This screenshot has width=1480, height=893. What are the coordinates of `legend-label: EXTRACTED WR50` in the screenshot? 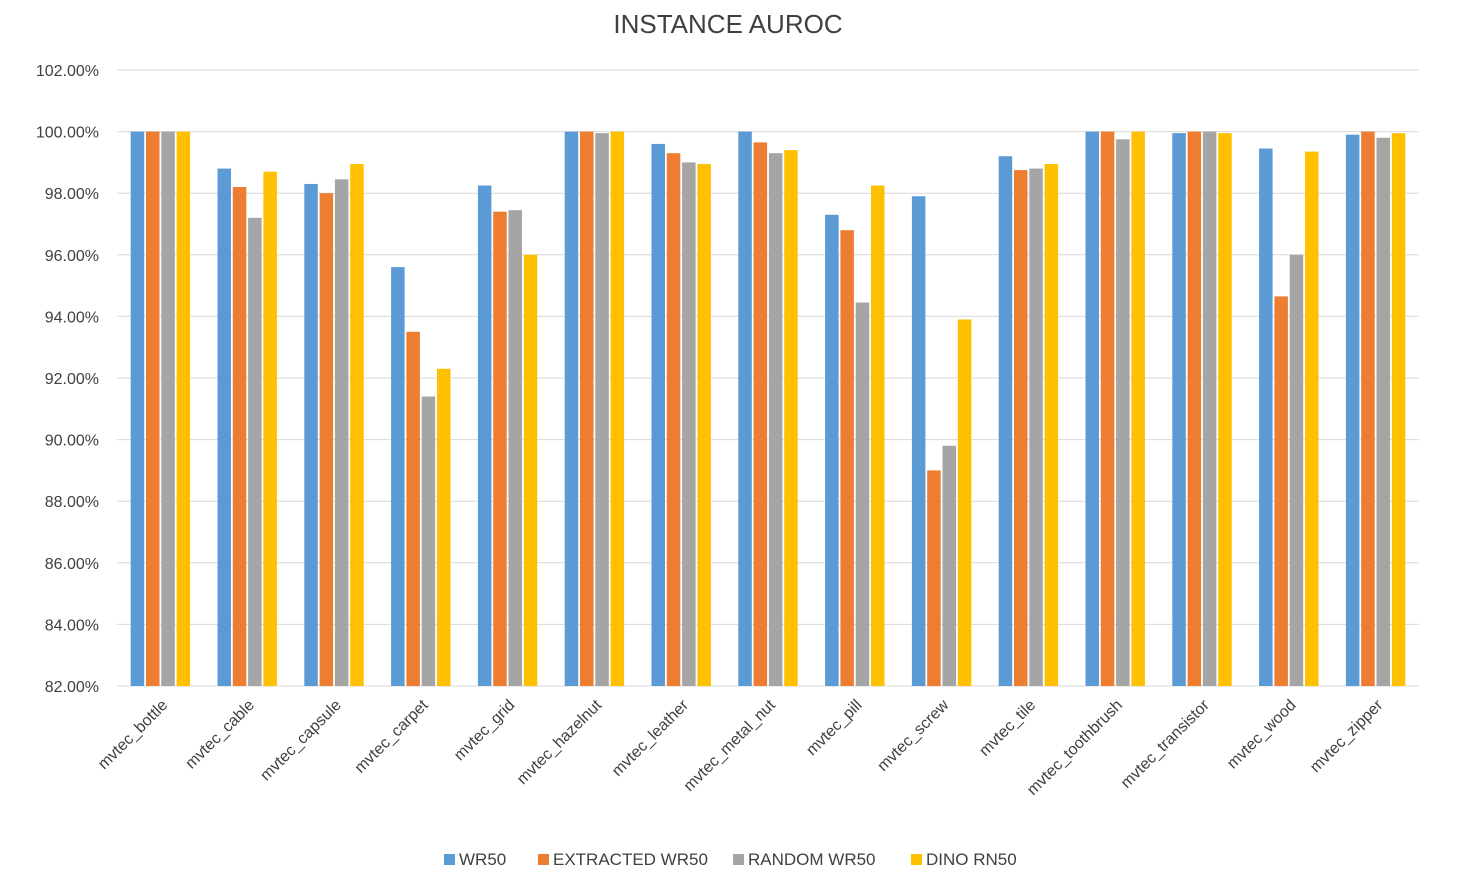 It's located at (630, 859).